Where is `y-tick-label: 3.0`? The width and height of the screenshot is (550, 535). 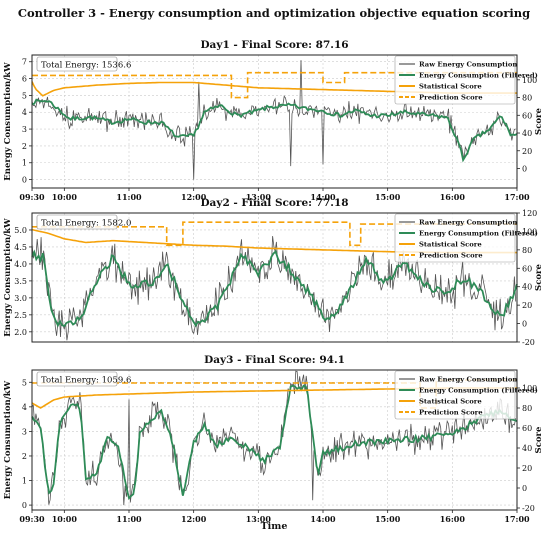 y-tick-label: 3.0 is located at coordinates (20, 298).